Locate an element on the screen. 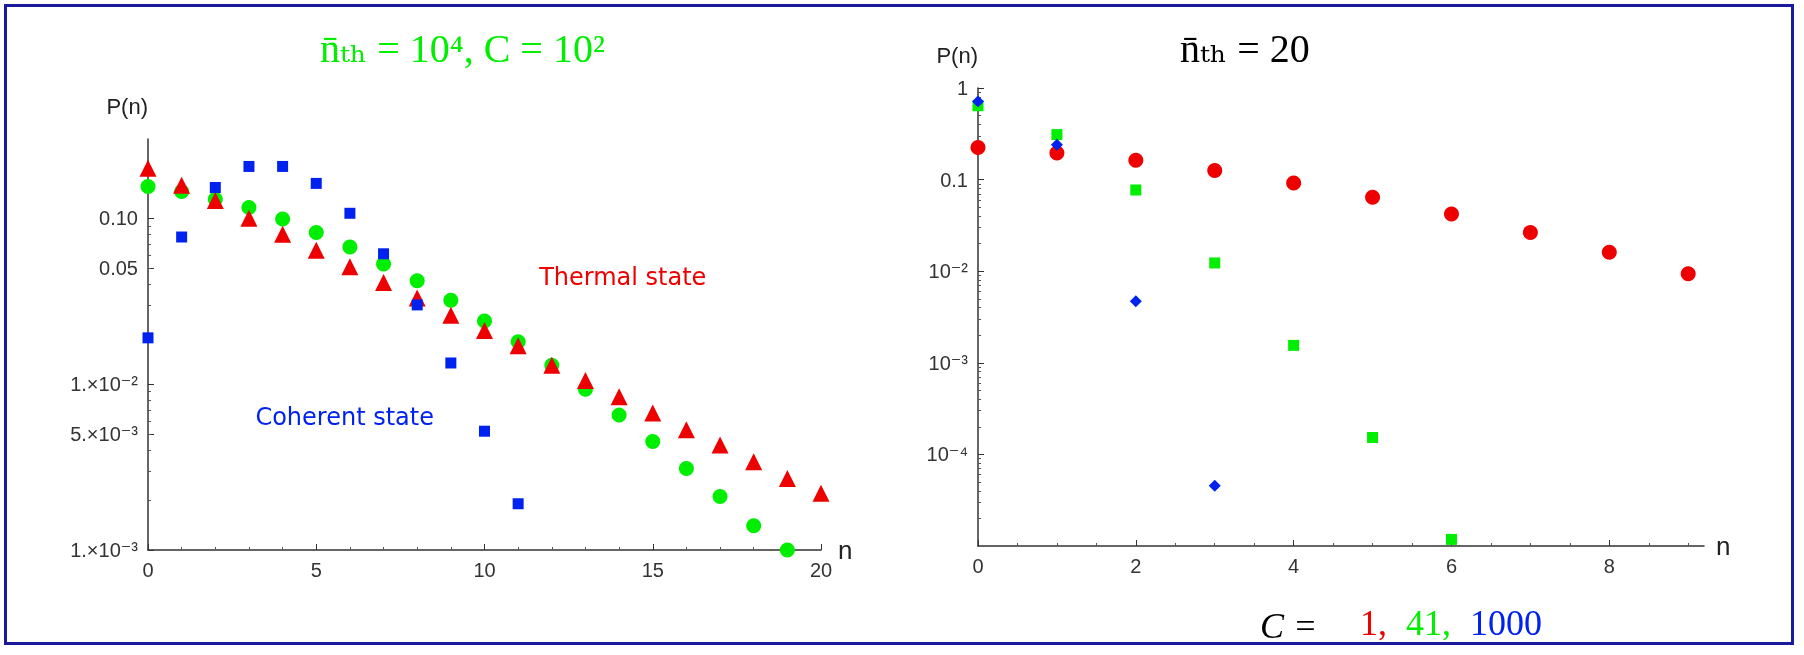 This screenshot has width=1804, height=655. text: Thermal state is located at coordinates (622, 277).